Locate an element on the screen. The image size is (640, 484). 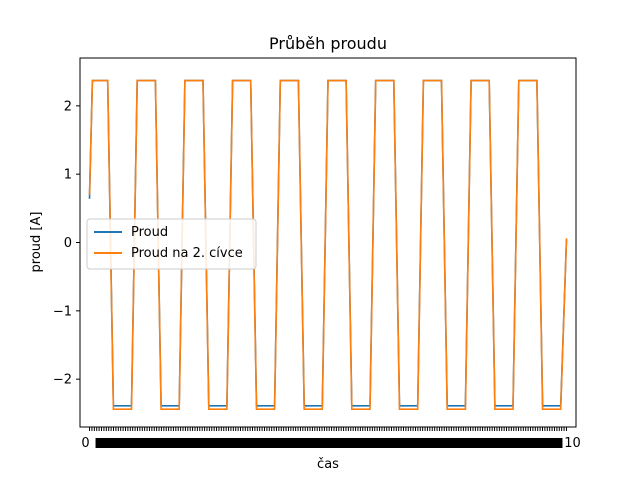
x-axis: 0 10 is located at coordinates (331, 439).